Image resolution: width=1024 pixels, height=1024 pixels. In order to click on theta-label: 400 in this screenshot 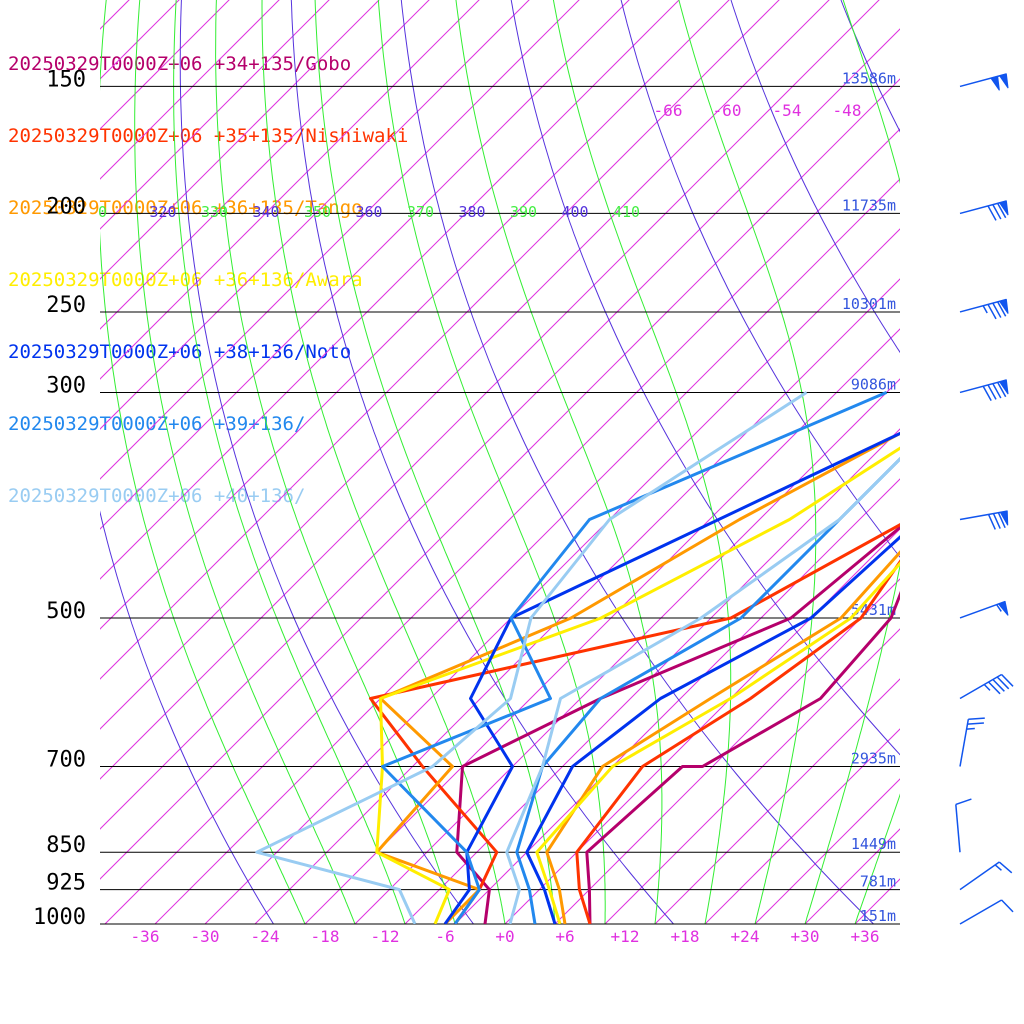, I will do `click(575, 212)`.